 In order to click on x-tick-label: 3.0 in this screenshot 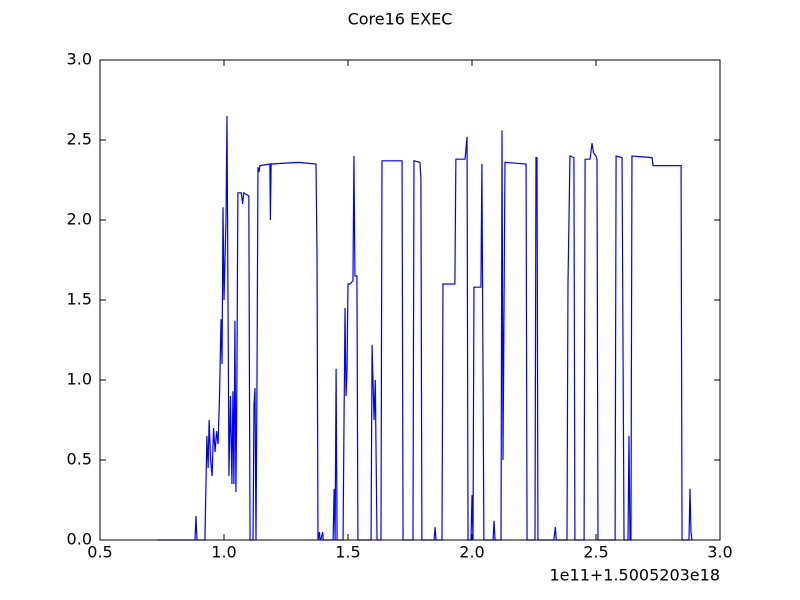, I will do `click(719, 552)`.